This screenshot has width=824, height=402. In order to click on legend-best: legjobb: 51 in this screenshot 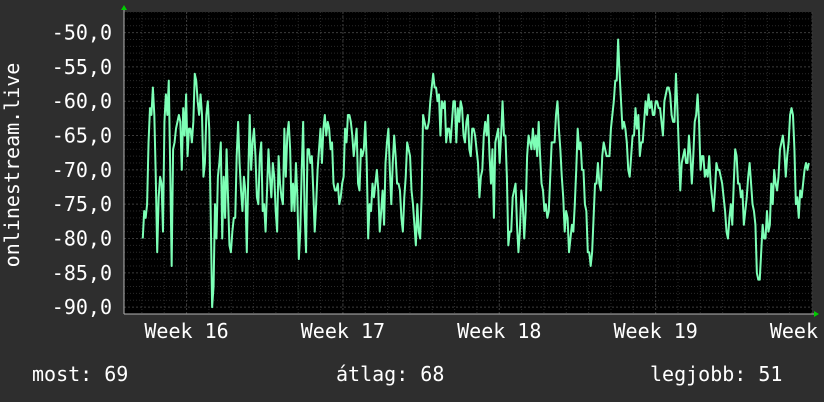, I will do `click(716, 374)`.